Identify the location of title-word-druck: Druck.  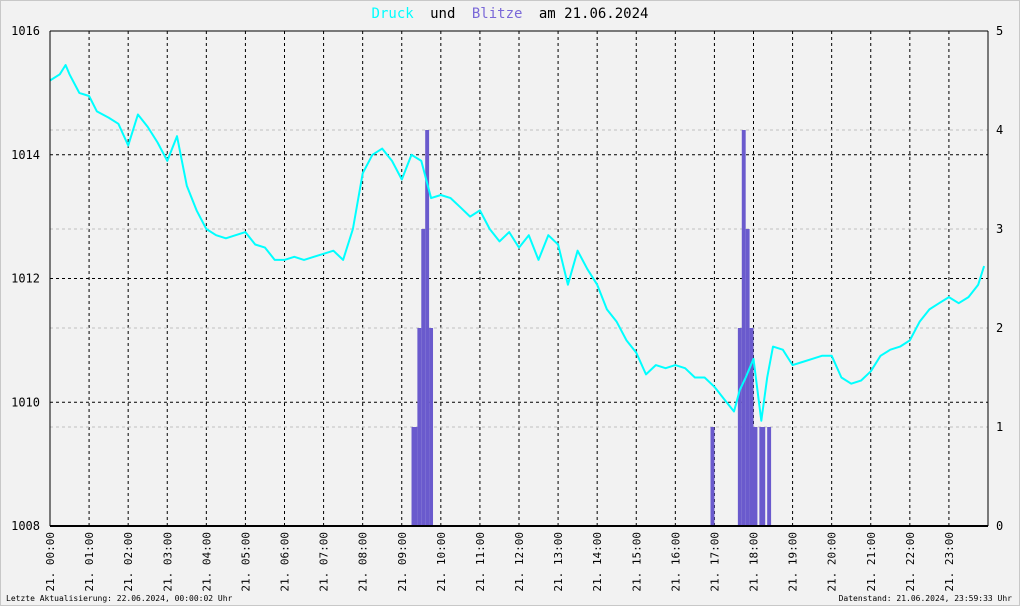
(393, 14).